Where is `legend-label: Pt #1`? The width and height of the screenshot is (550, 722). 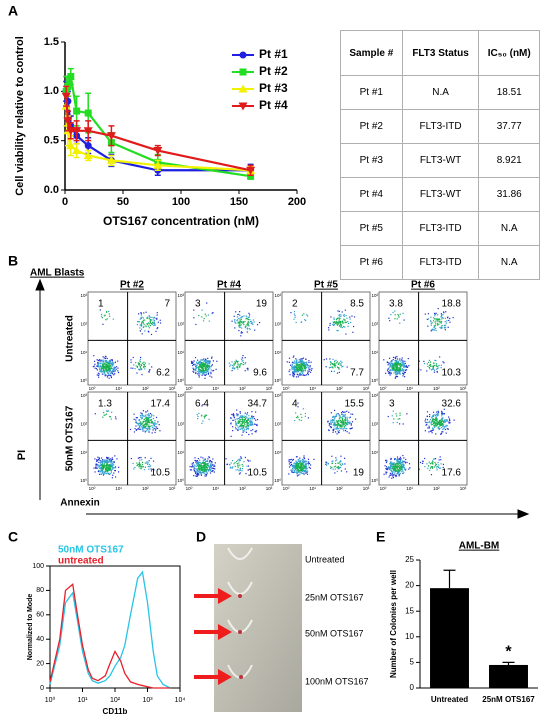 legend-label: Pt #1 is located at coordinates (273, 54).